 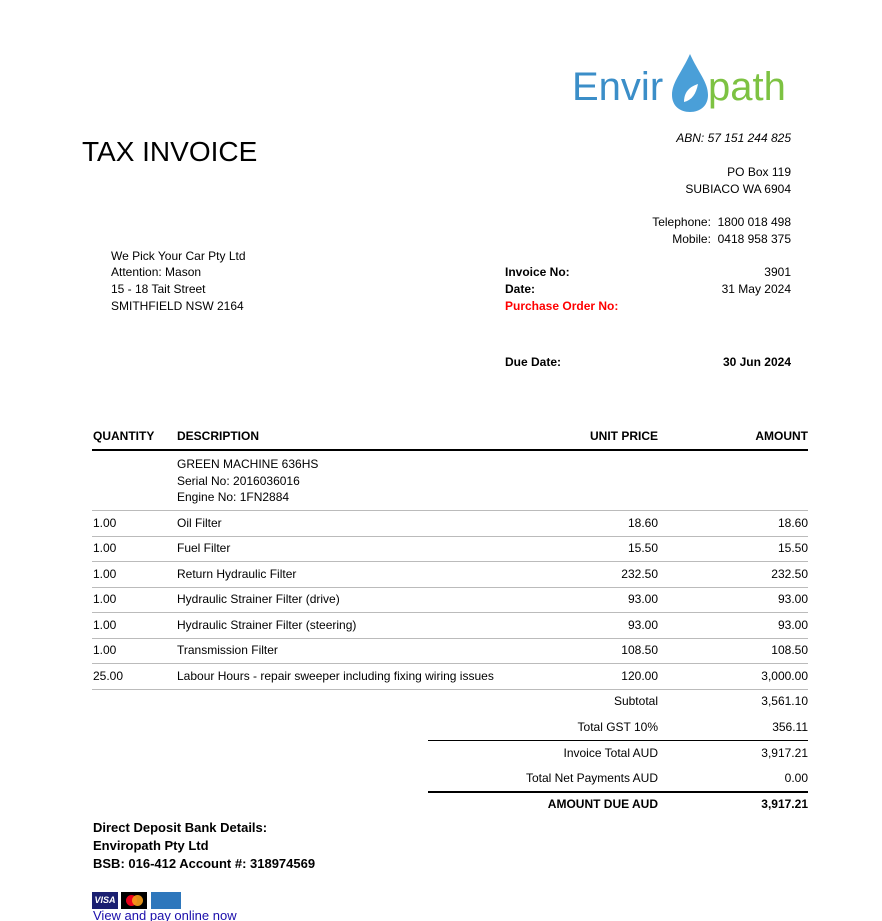 What do you see at coordinates (756, 362) in the screenshot?
I see `due-date: 30 Jun 2024` at bounding box center [756, 362].